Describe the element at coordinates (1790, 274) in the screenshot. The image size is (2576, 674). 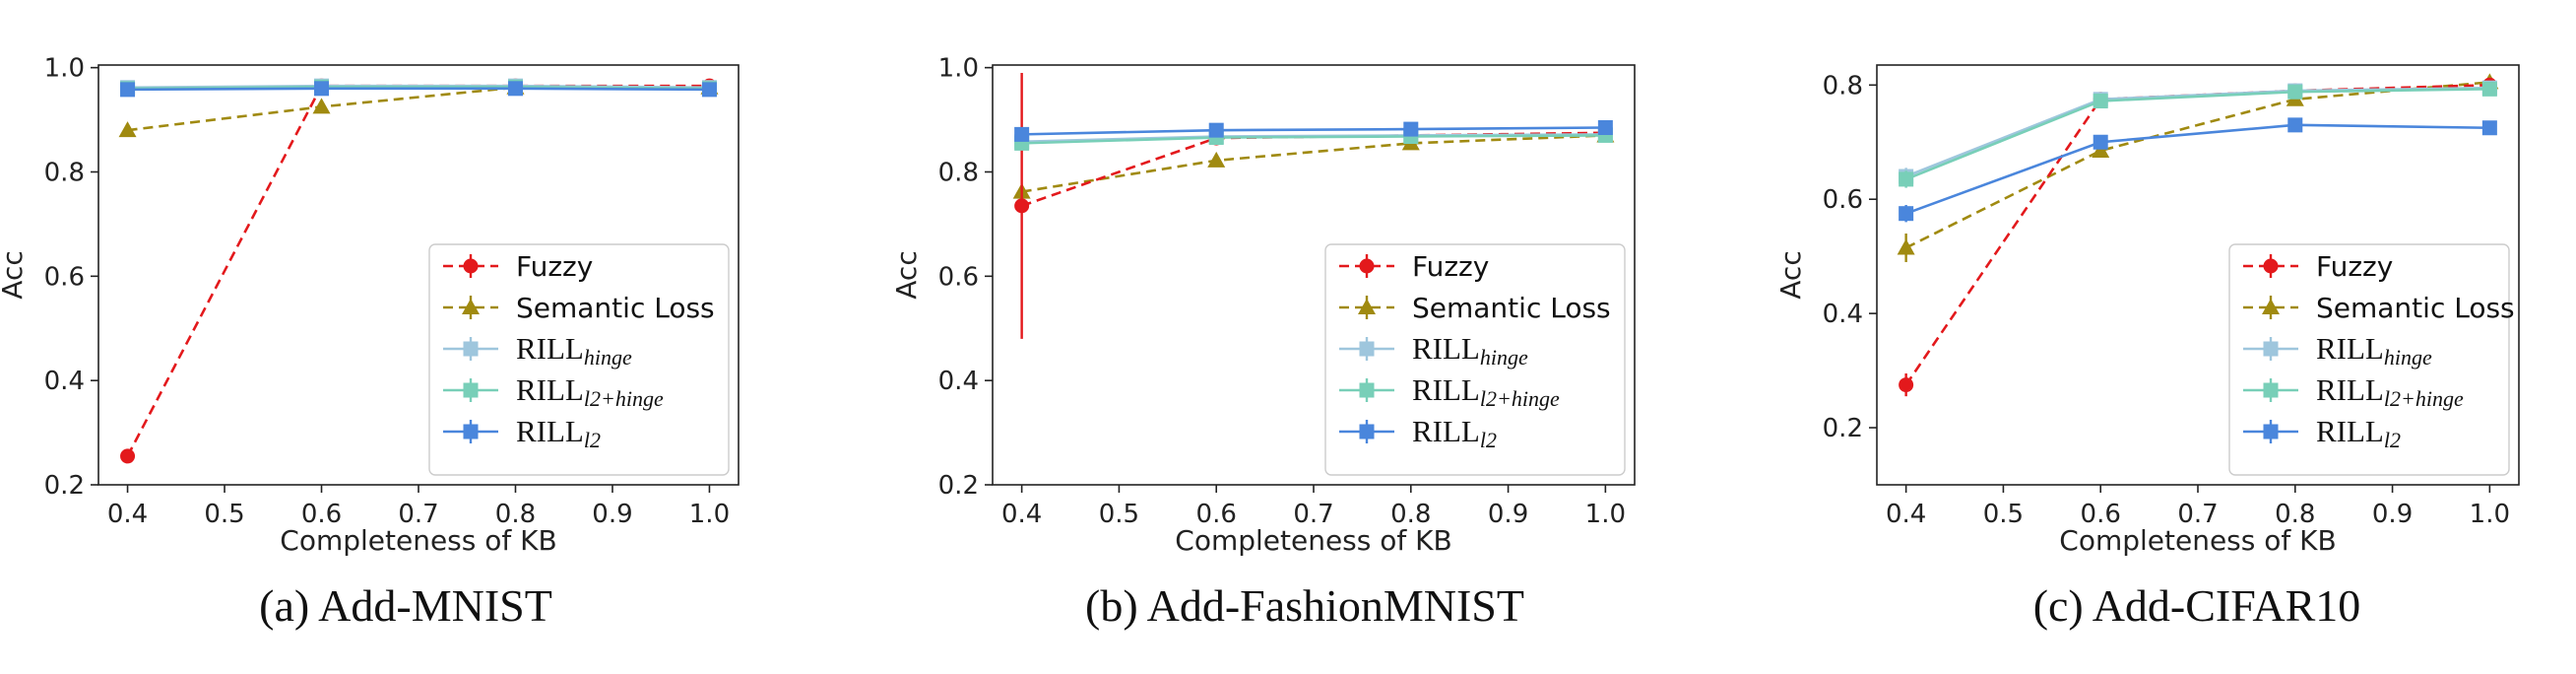
I see `y-axis-label: Acc` at that location.